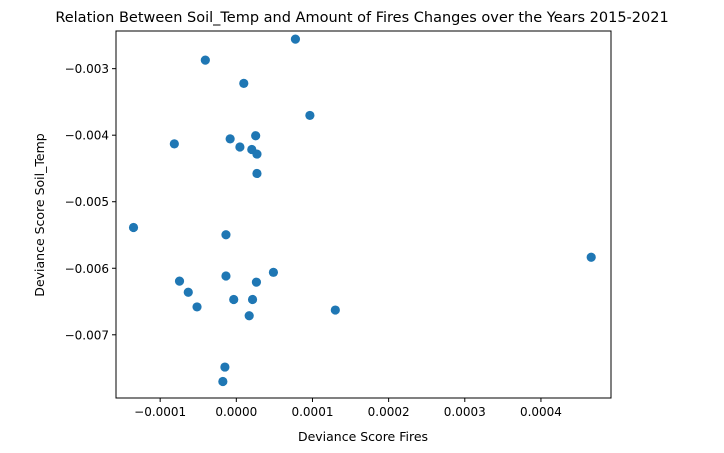 The width and height of the screenshot is (724, 453). I want to click on x-tick-label: 0.0004, so click(541, 412).